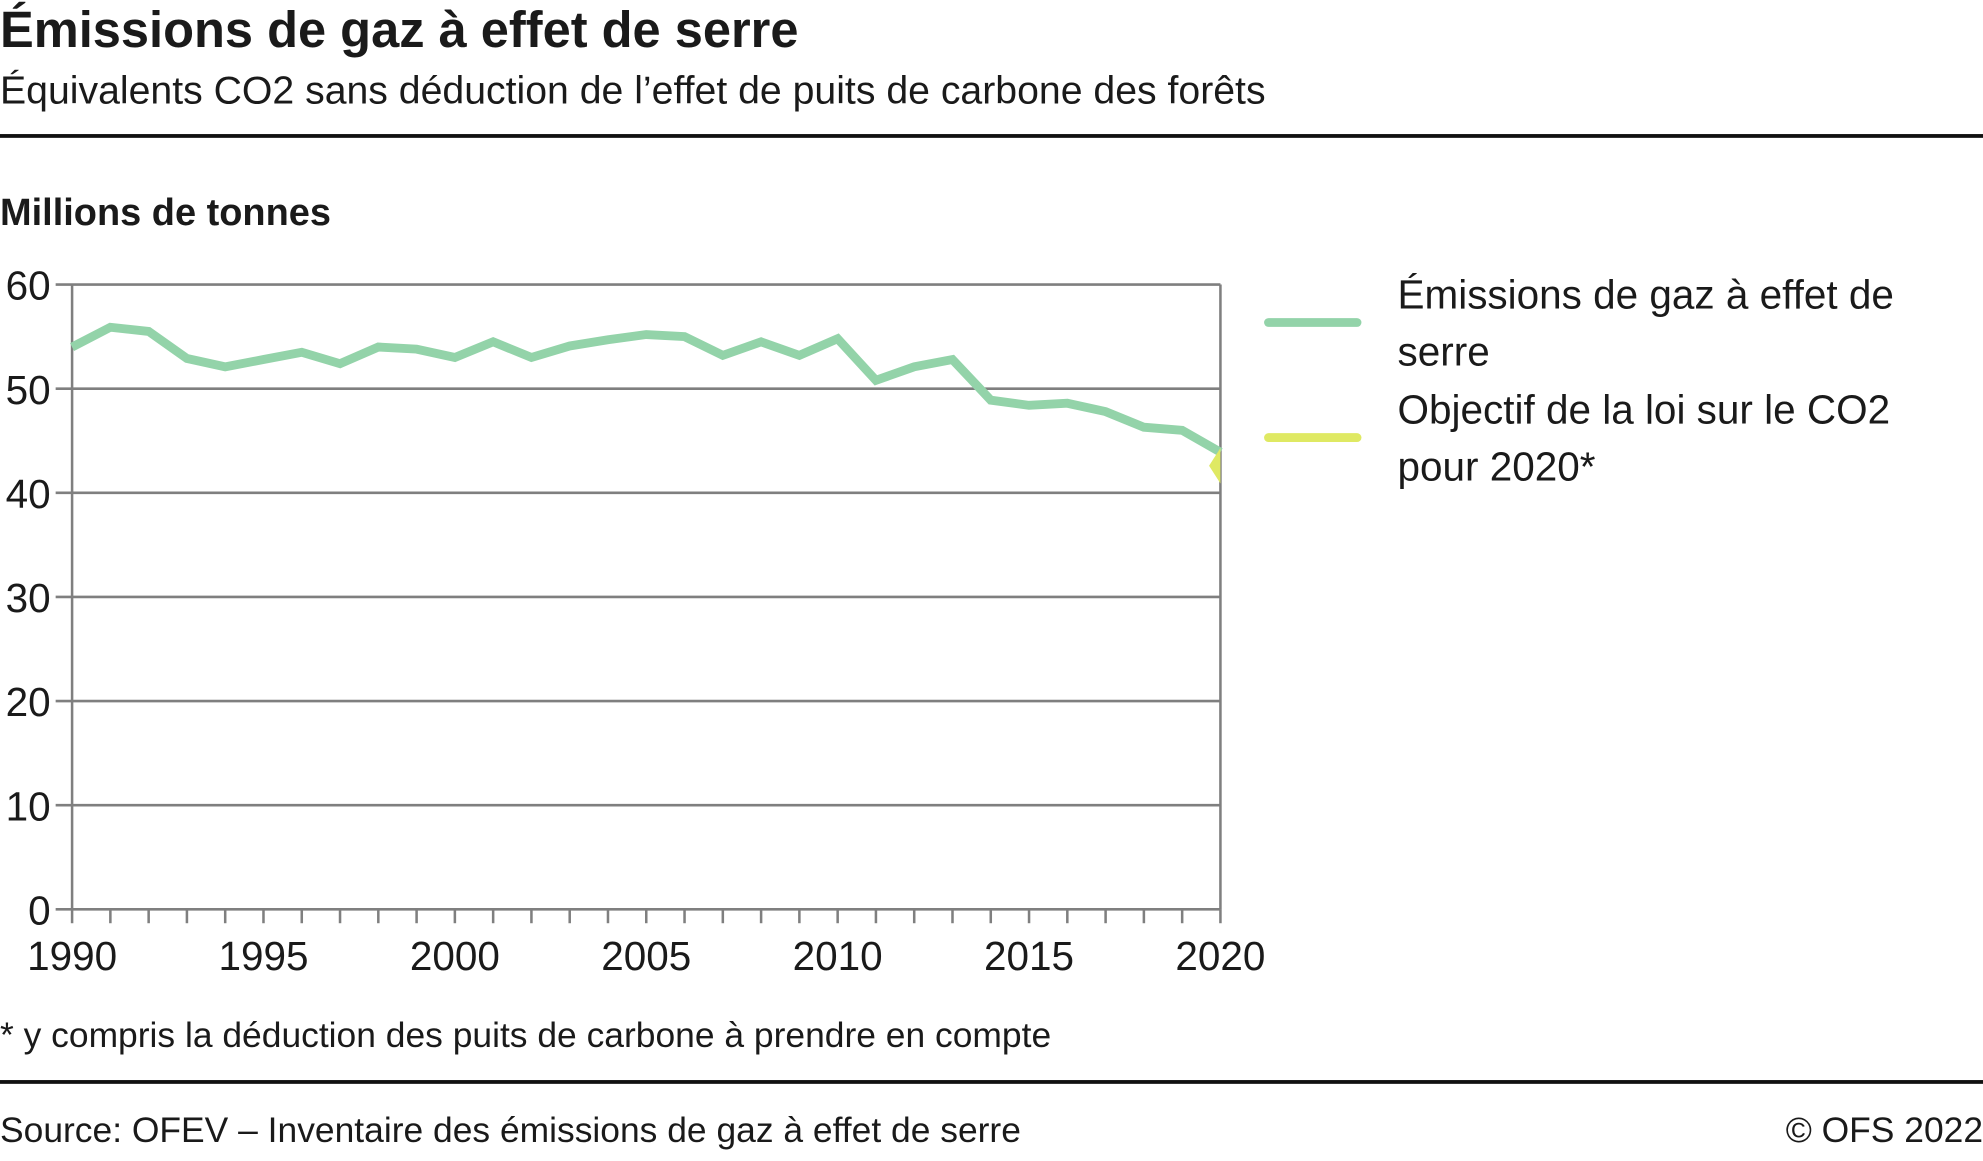 The height and width of the screenshot is (1161, 1983). What do you see at coordinates (39, 910) in the screenshot?
I see `y-tick-label: 0` at bounding box center [39, 910].